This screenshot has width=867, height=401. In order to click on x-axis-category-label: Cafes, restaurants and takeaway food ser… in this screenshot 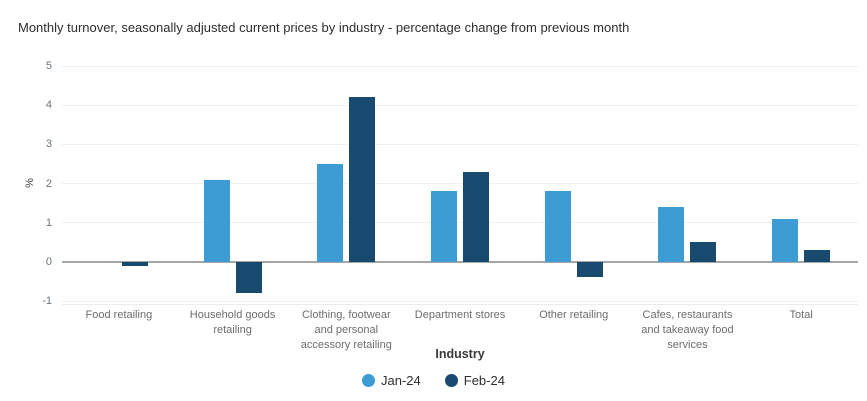, I will do `click(688, 330)`.